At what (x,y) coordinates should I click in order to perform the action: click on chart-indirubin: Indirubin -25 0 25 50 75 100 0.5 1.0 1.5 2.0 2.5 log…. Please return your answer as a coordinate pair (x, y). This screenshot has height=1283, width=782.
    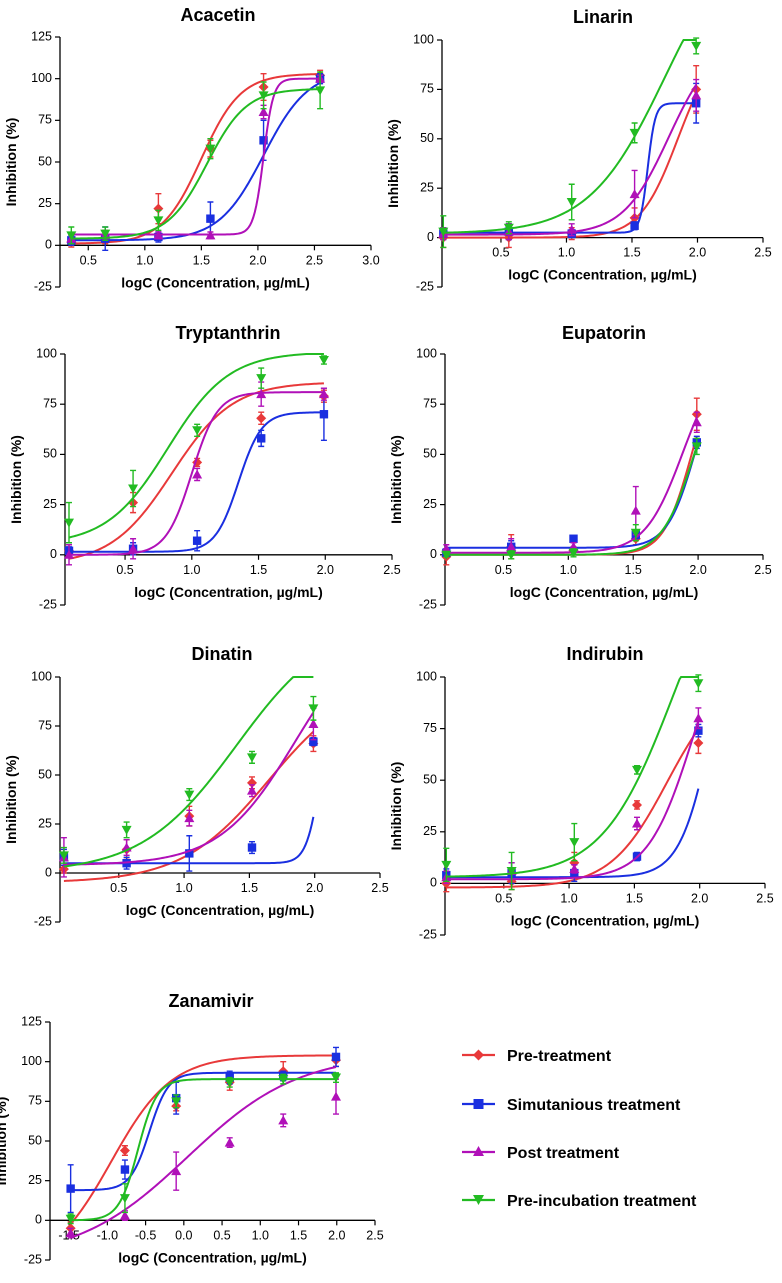
    Looking at the image, I should click on (581, 793).